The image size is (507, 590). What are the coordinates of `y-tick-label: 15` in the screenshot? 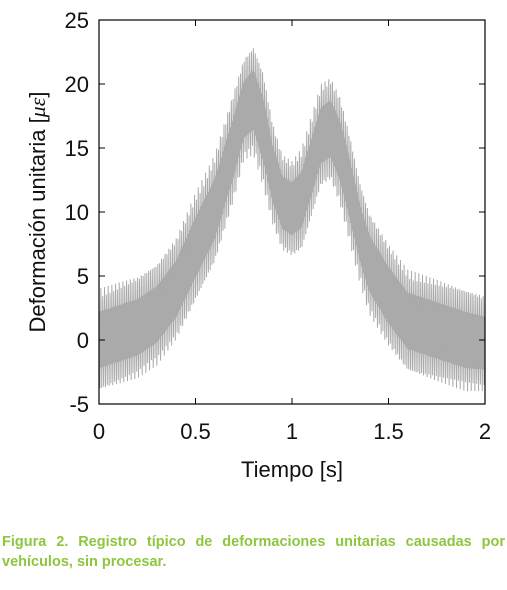 It's located at (77, 148).